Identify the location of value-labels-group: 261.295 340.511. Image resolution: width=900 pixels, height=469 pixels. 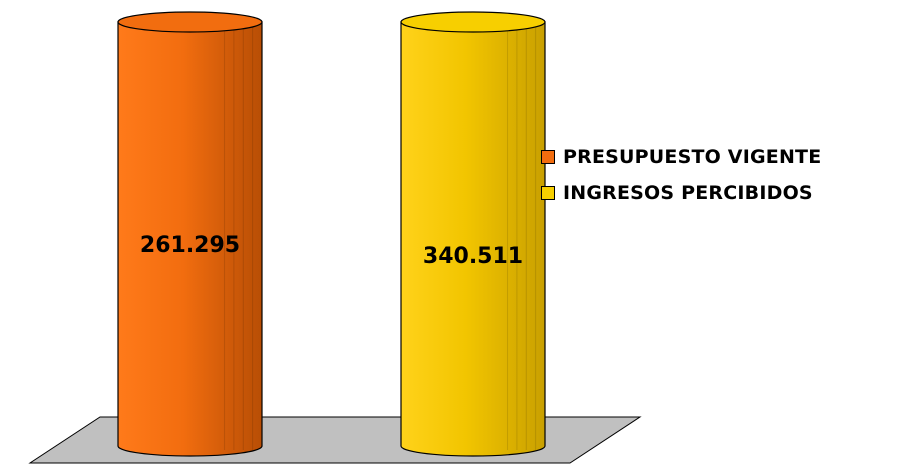
(331, 251).